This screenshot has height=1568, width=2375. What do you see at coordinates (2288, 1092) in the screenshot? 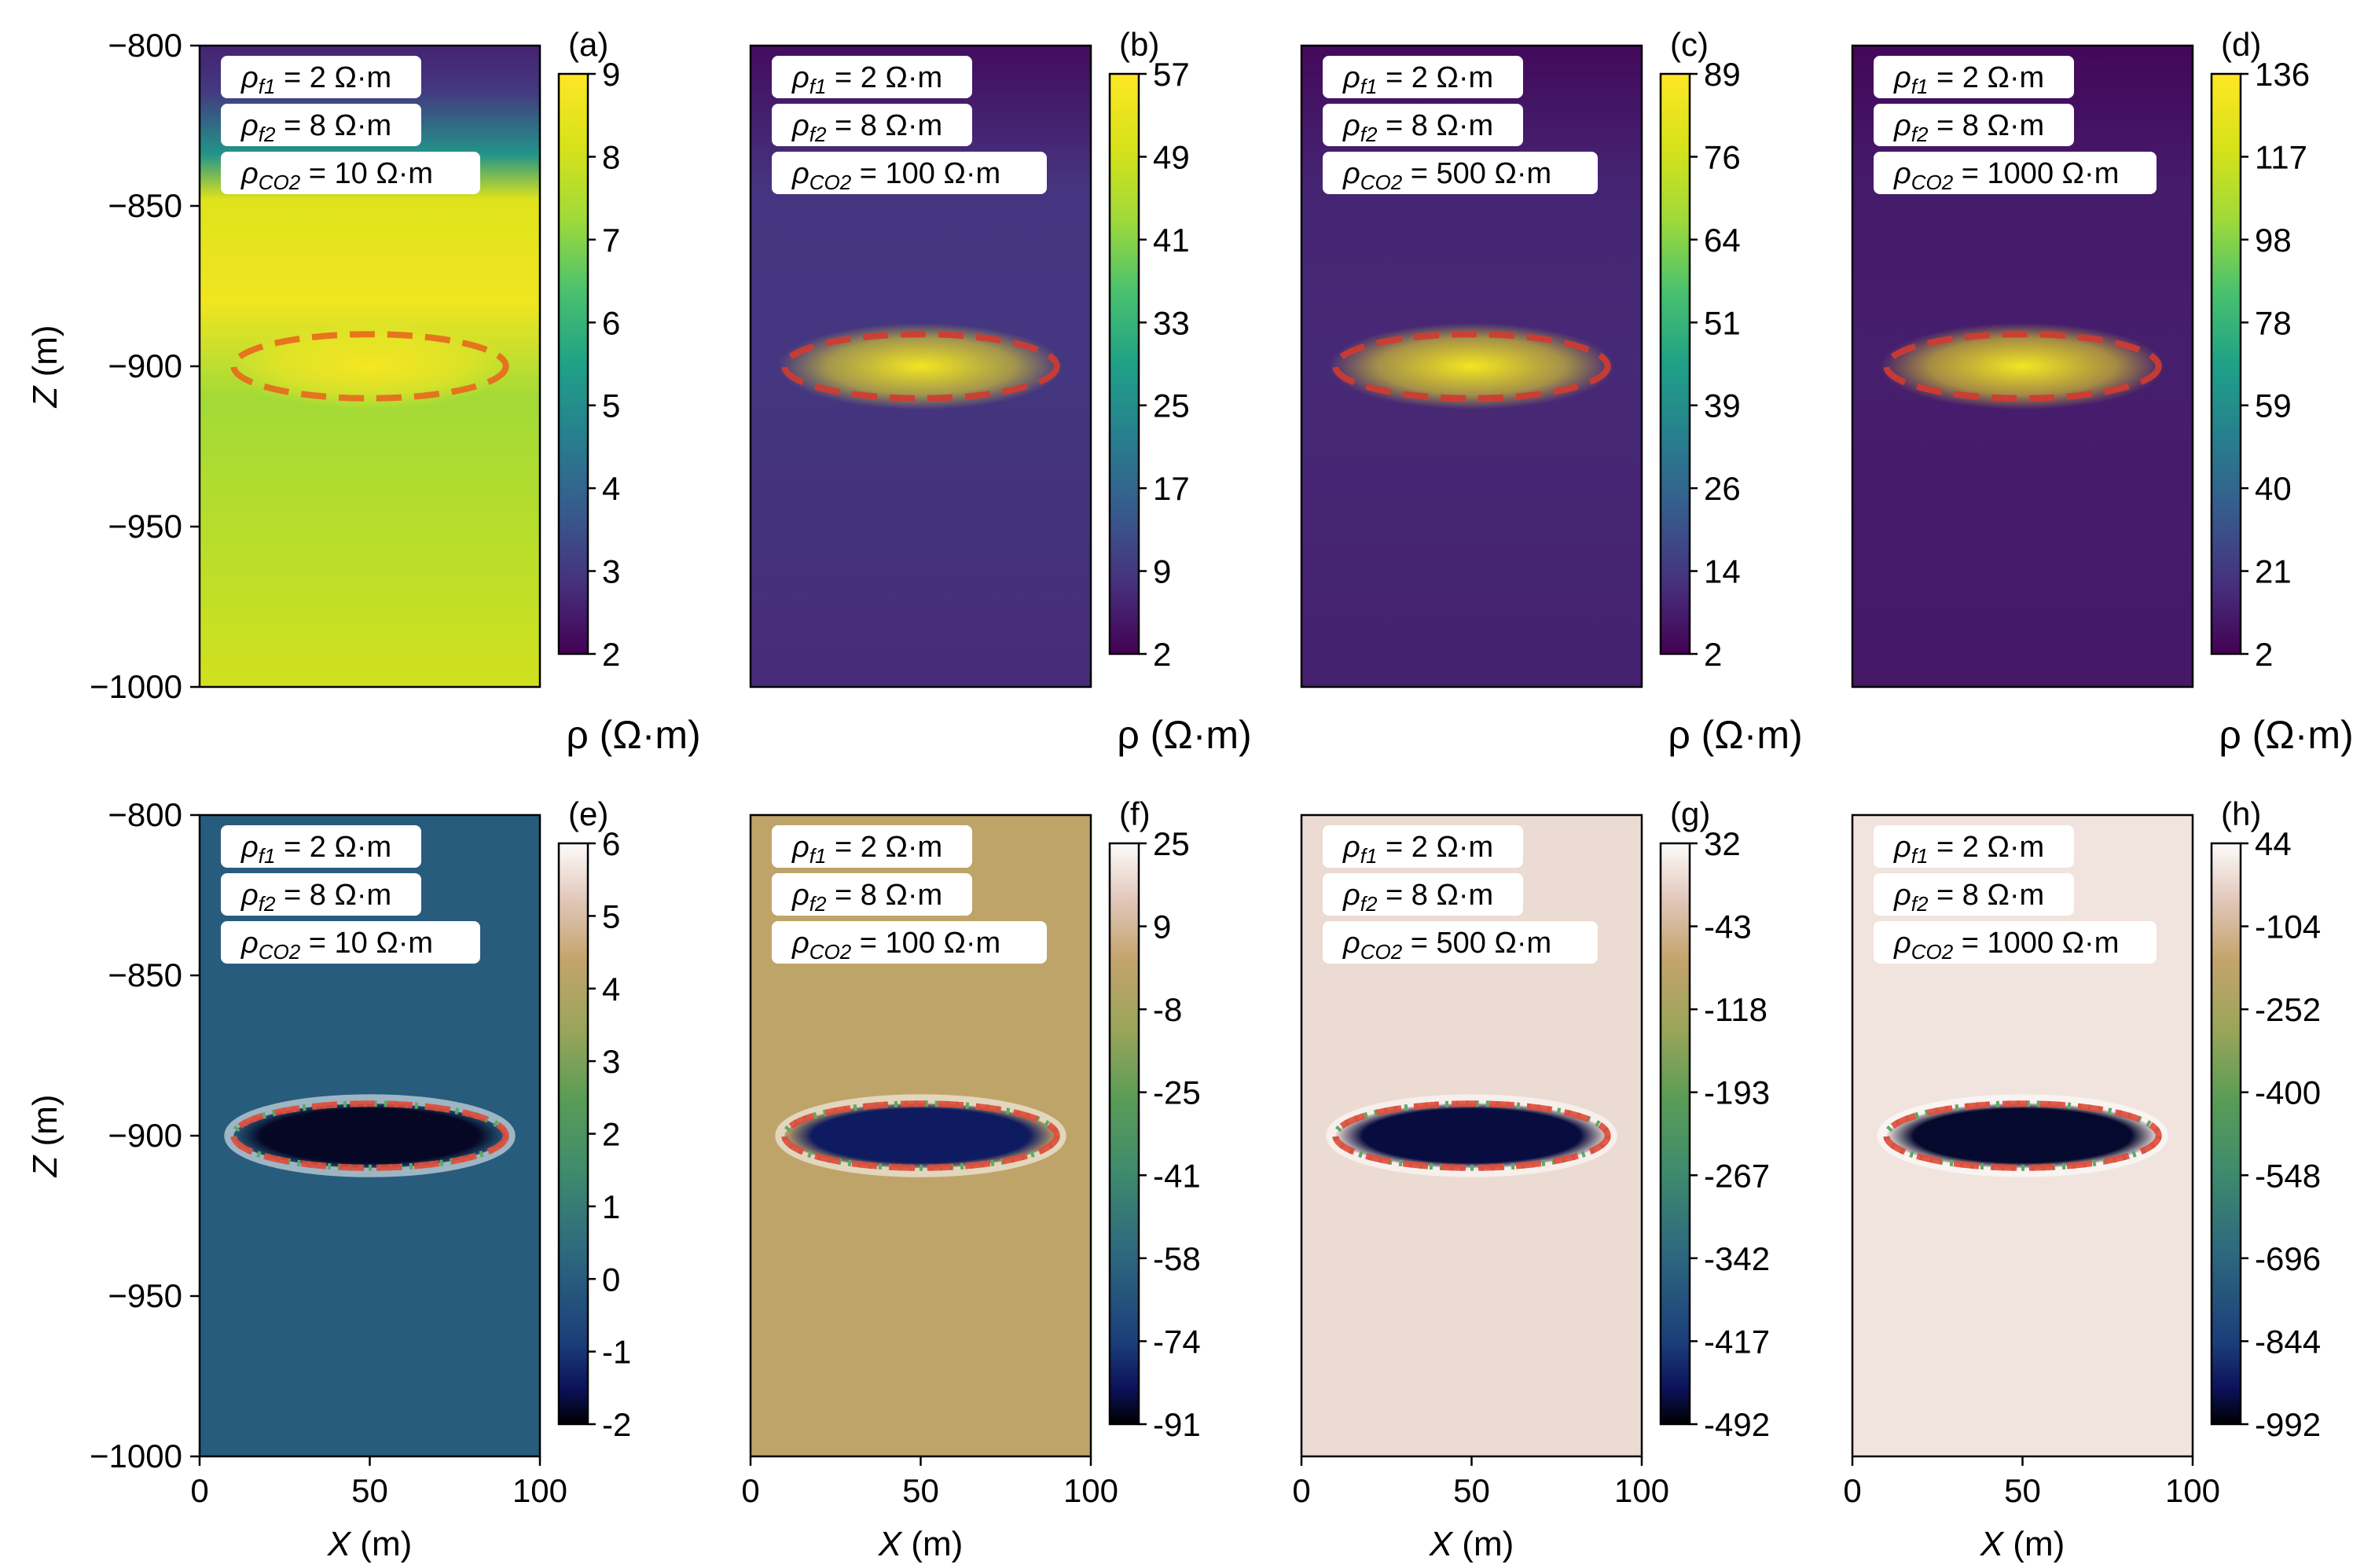
I see `colorbar-tick-label: -400` at bounding box center [2288, 1092].